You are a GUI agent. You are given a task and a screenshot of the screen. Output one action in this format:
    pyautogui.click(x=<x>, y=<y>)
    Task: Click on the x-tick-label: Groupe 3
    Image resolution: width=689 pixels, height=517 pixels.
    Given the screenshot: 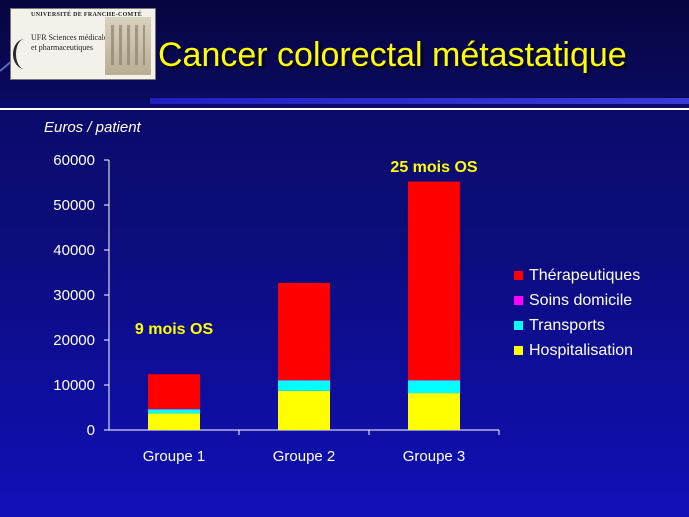 What is the action you would take?
    pyautogui.click(x=434, y=456)
    